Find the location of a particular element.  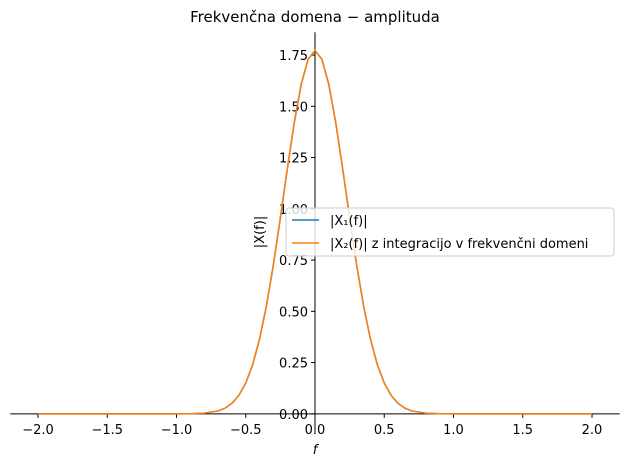

legend-box is located at coordinates (450, 232).